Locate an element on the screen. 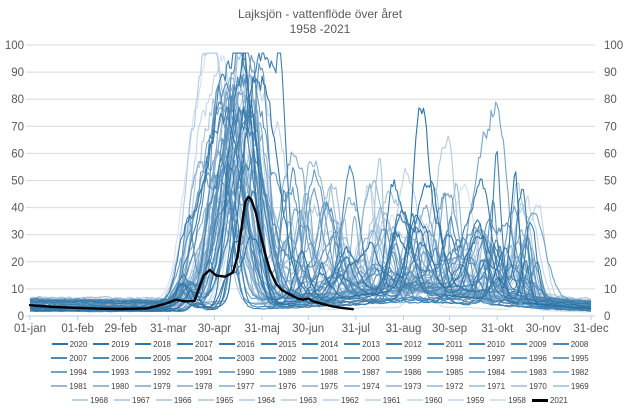  legend-item-1985: 1985 is located at coordinates (445, 372).